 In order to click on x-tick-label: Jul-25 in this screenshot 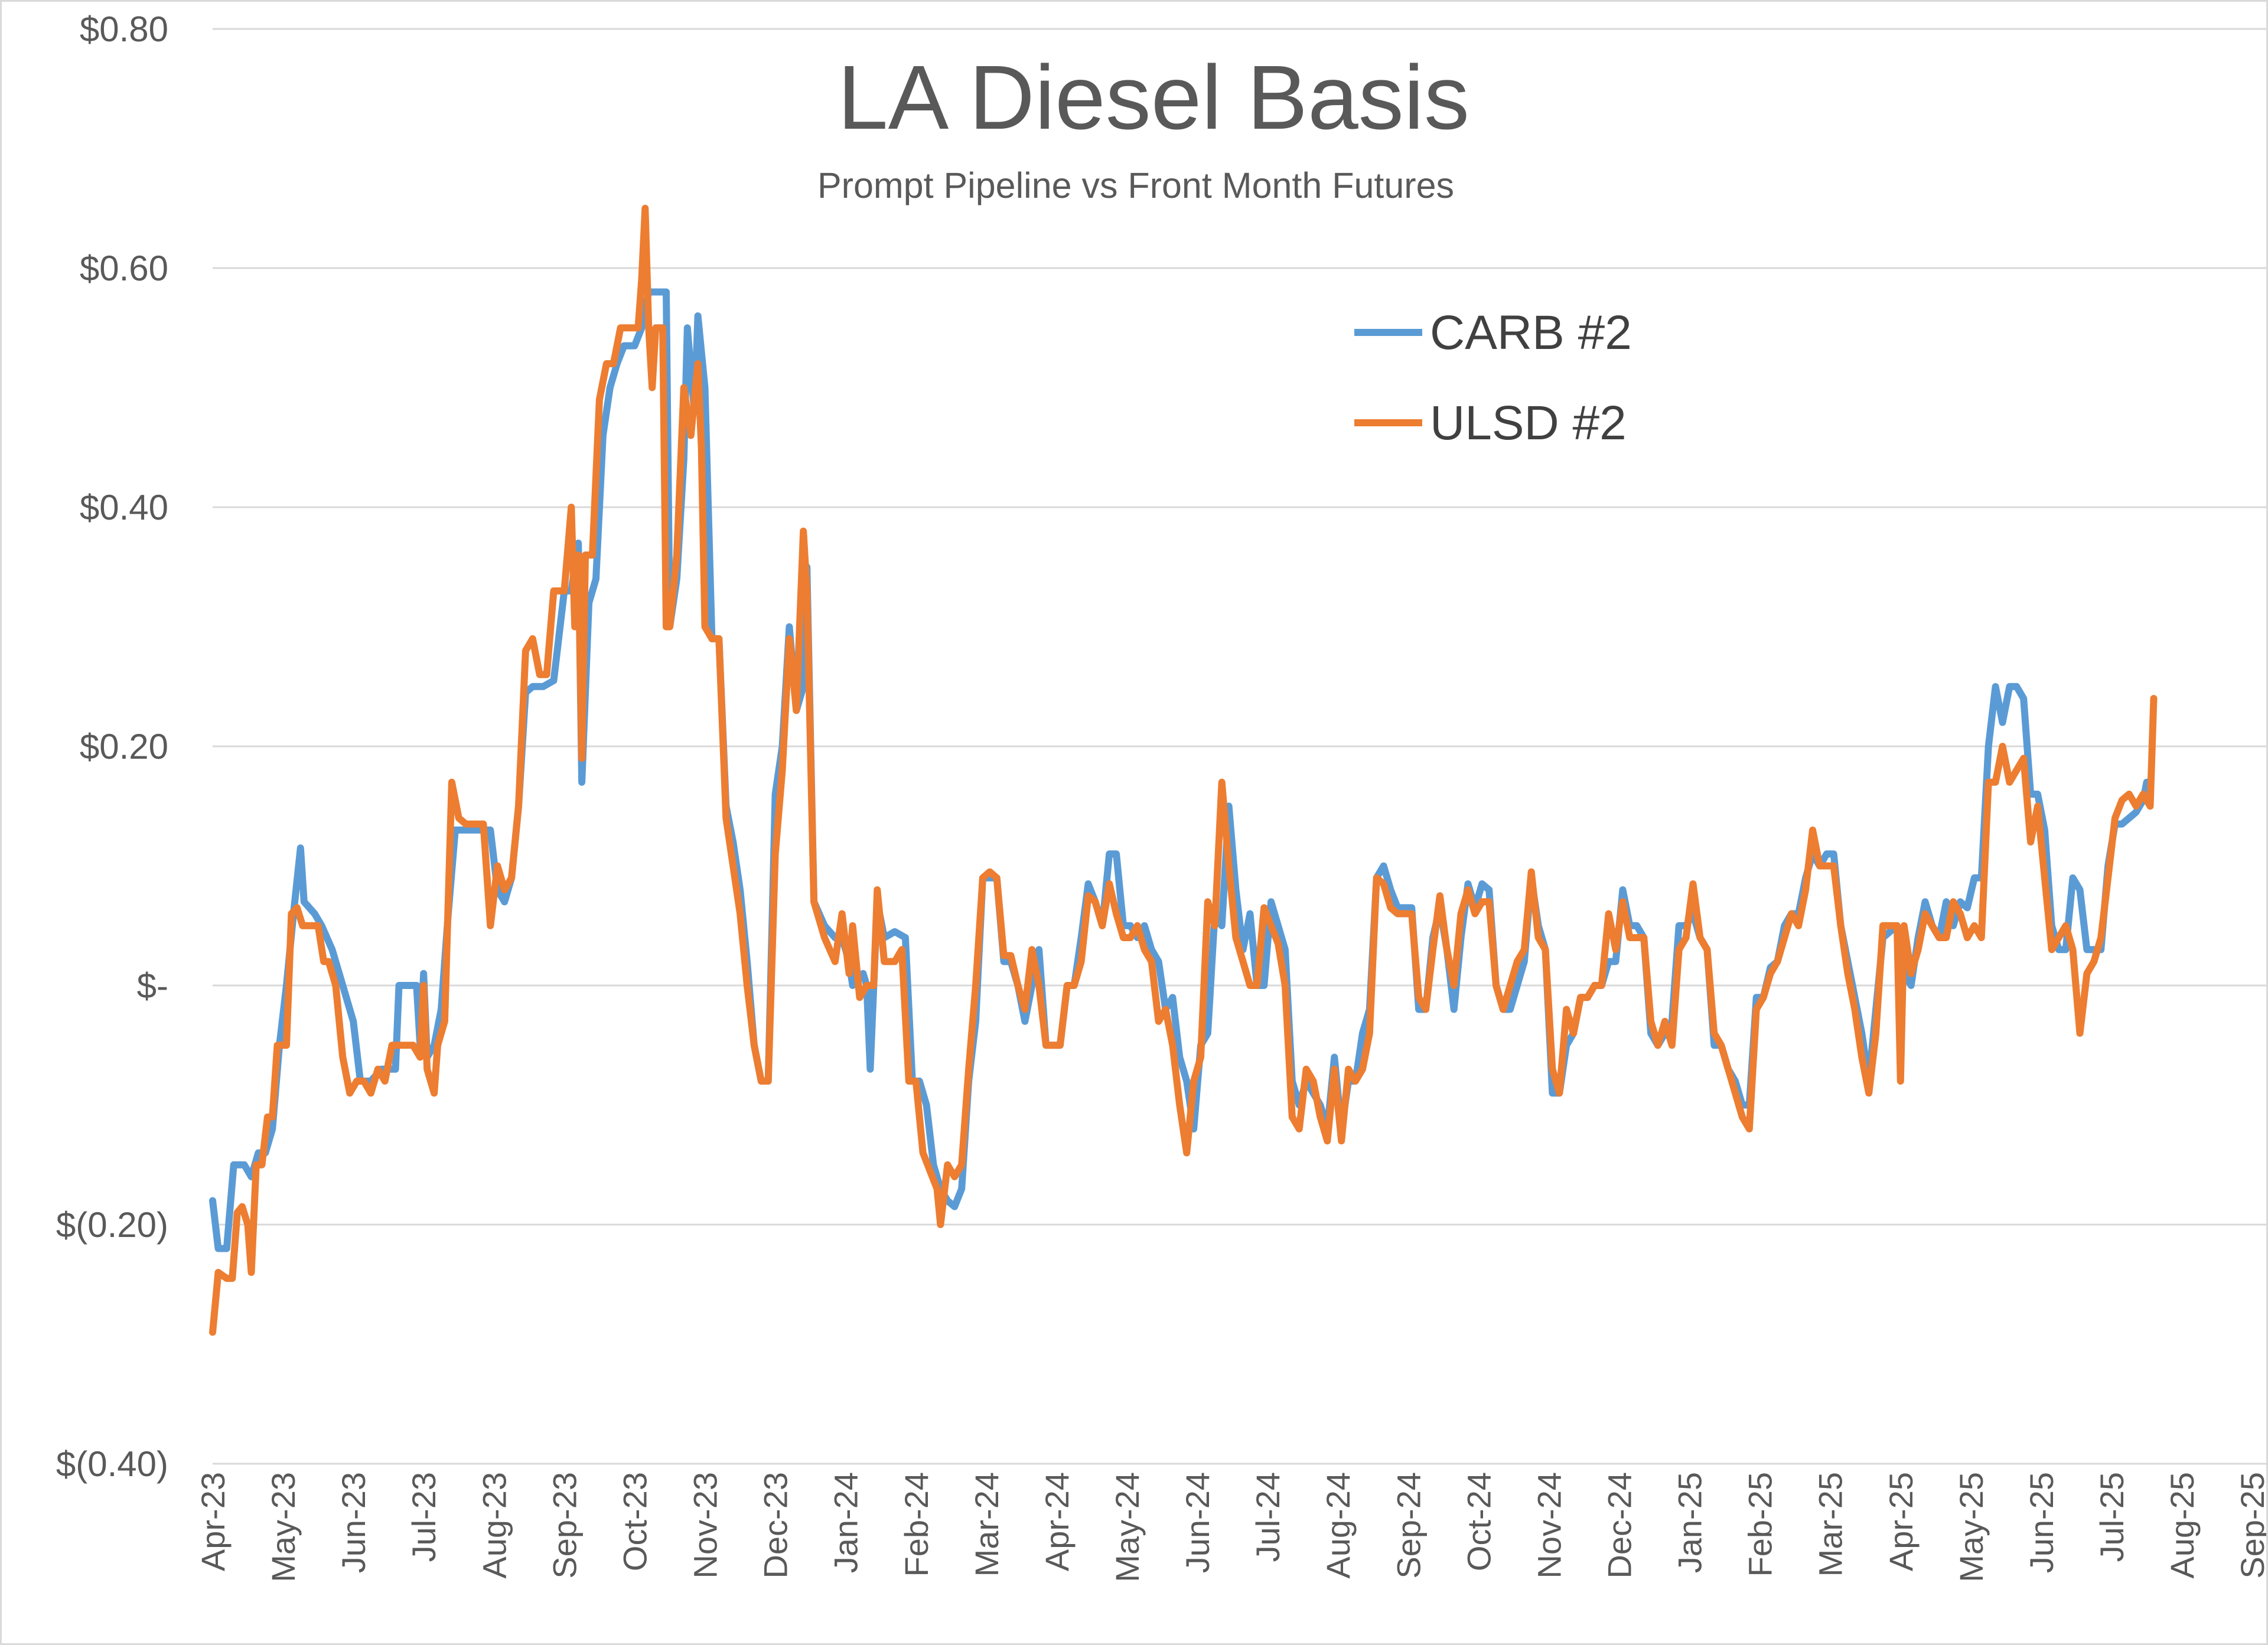, I will do `click(2111, 1517)`.